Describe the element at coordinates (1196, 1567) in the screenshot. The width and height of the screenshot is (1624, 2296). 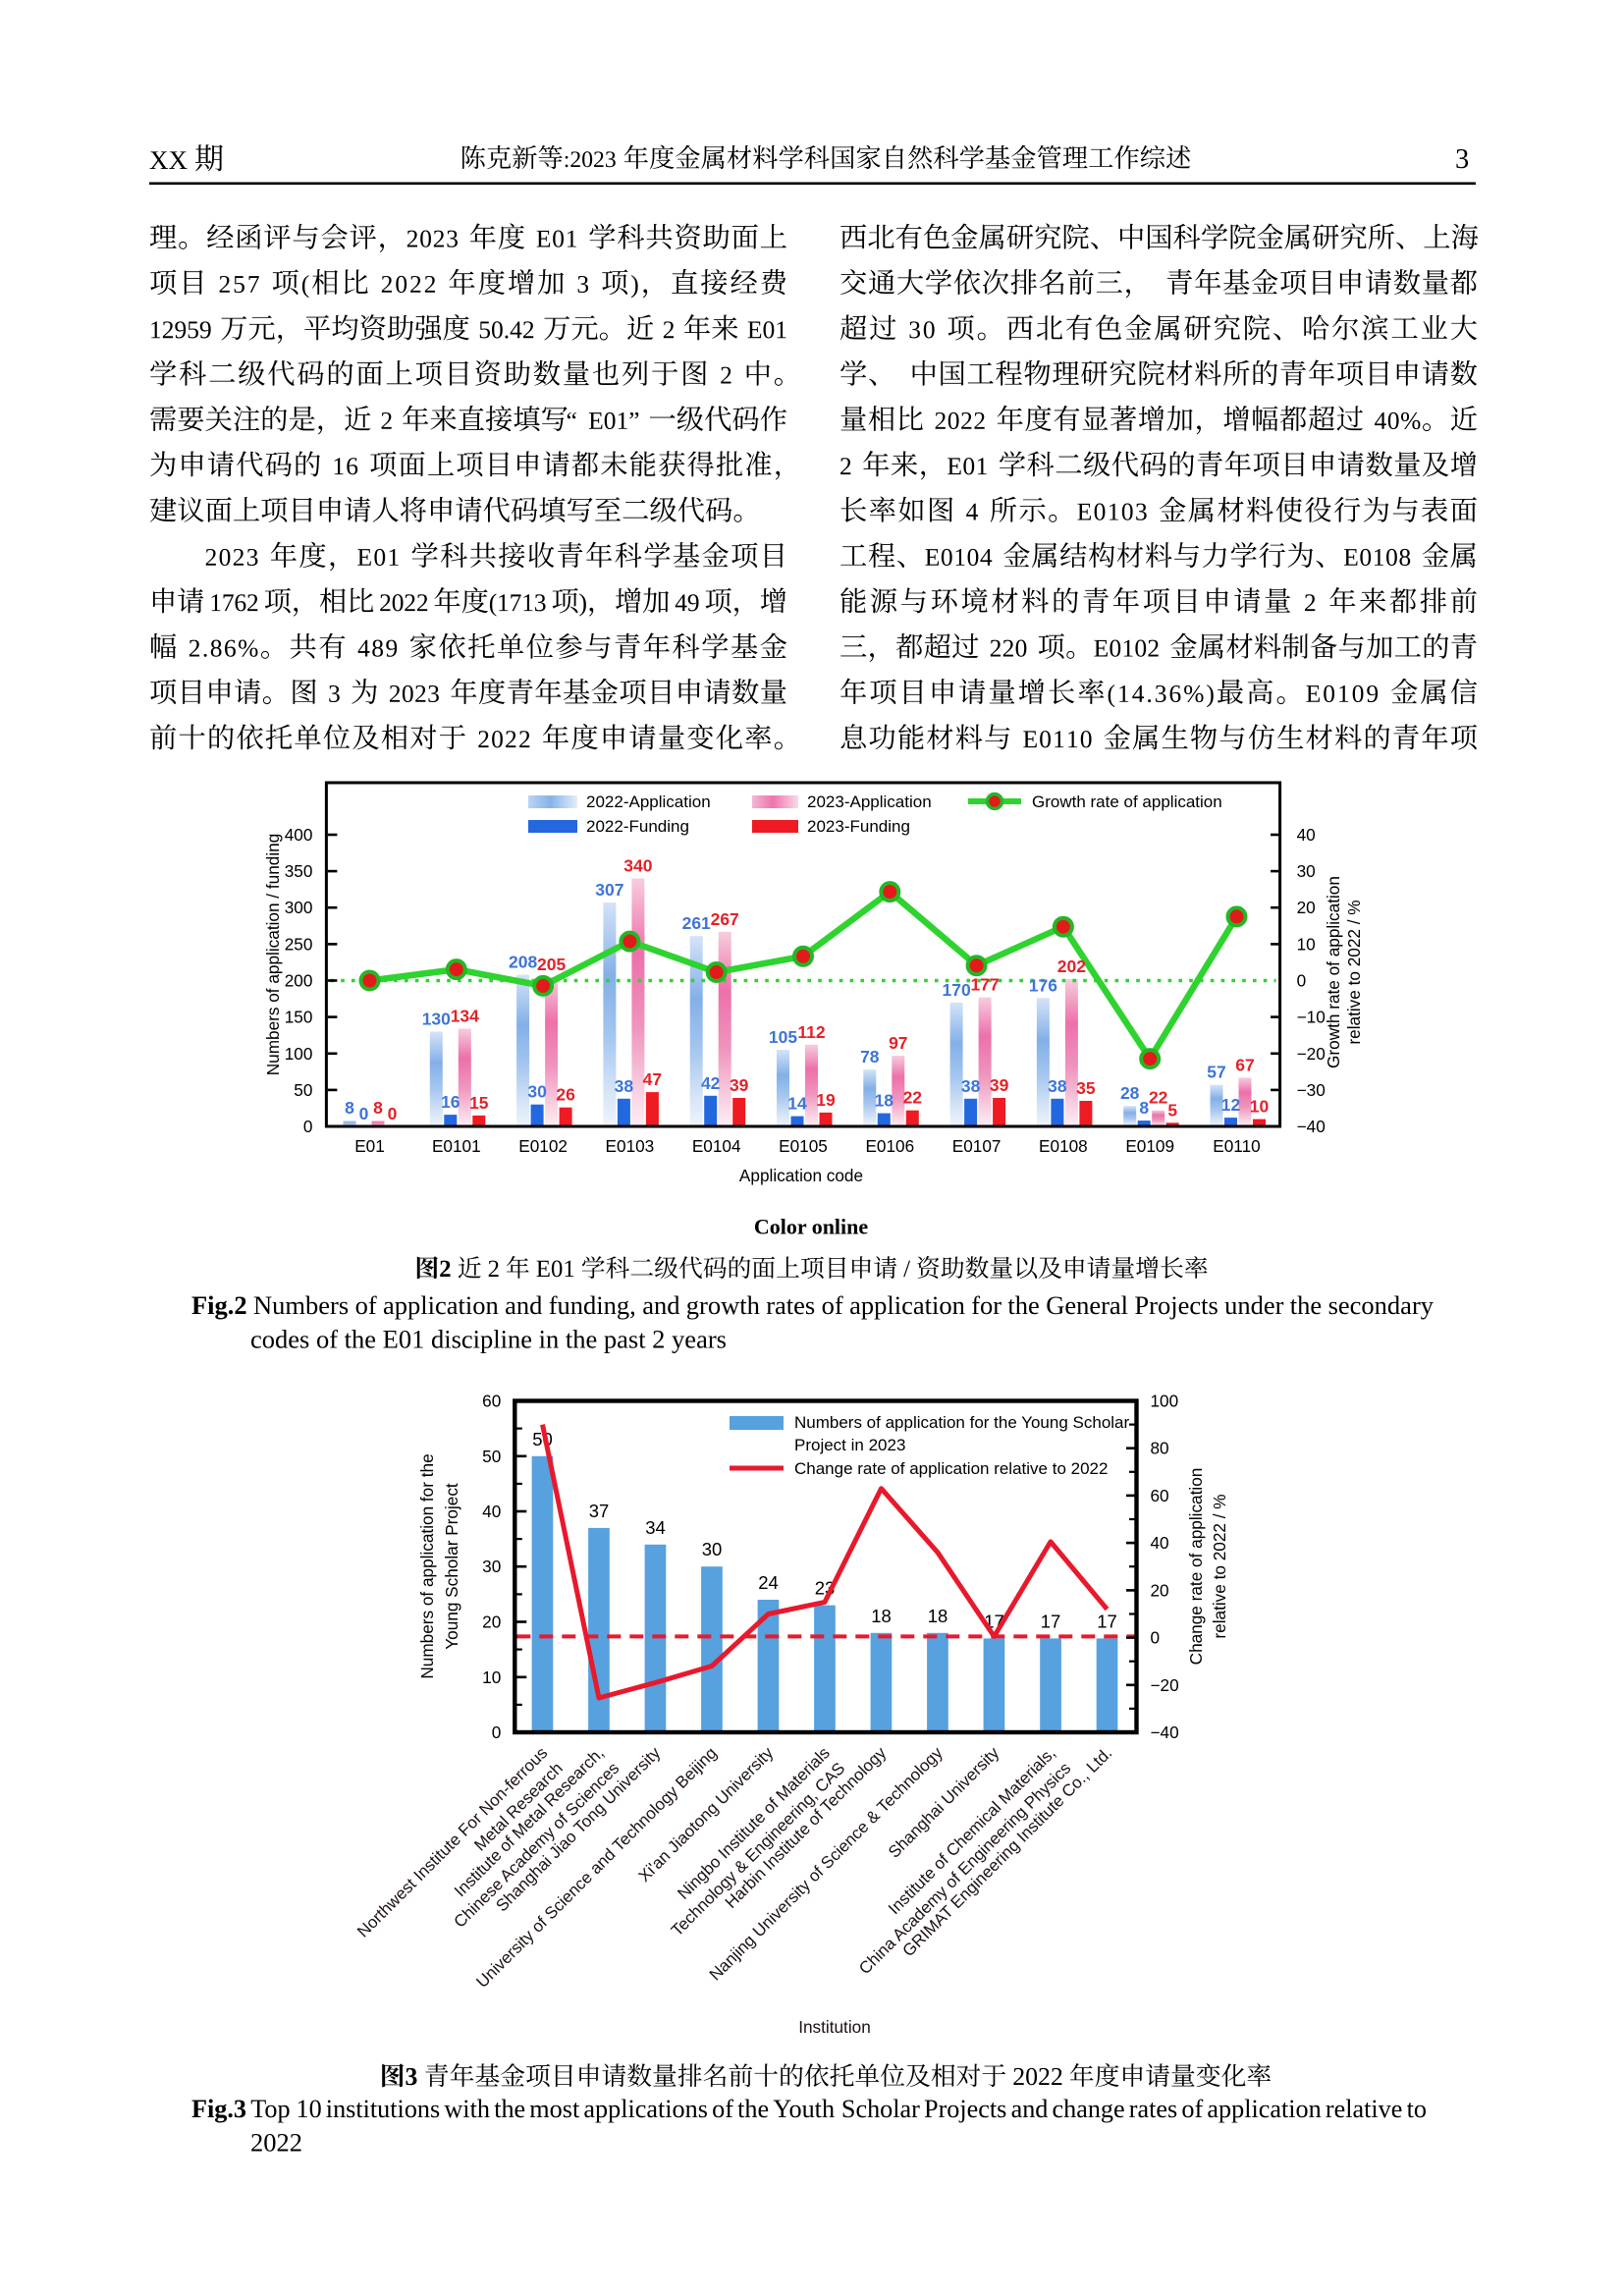
I see `svg-text: Change rate of application` at that location.